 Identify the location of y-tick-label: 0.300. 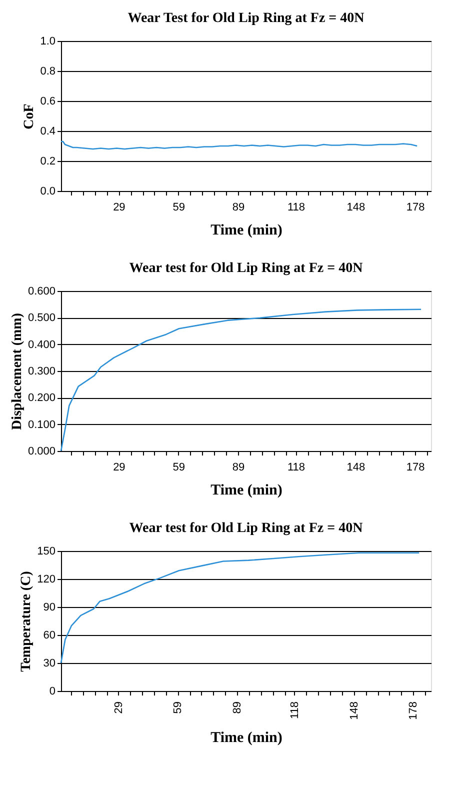
(42, 372).